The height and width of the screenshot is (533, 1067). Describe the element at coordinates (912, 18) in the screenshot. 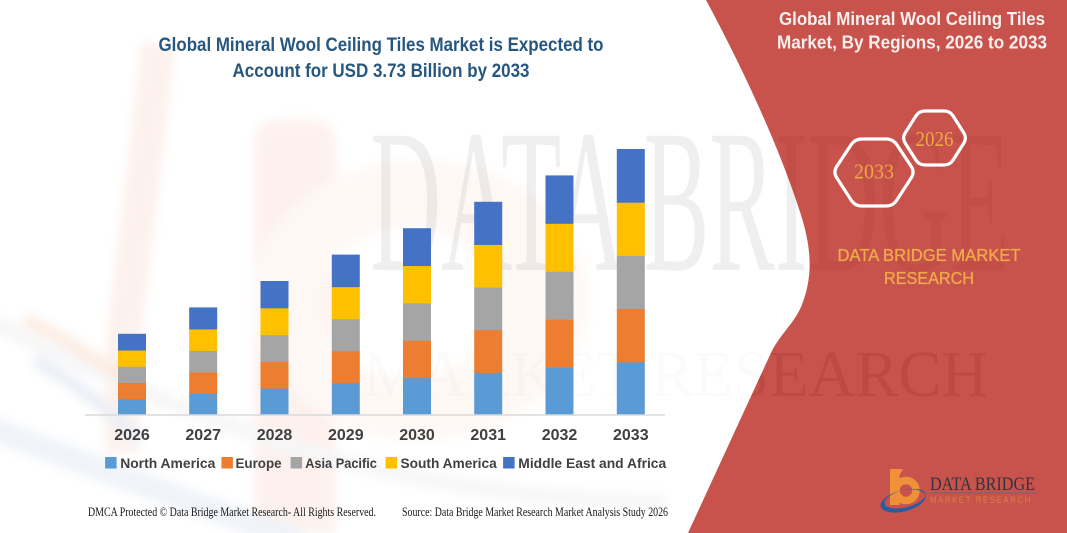

I see `svg-text:Global Mineral Wool Ceiling Ti: Global Mineral Wool Ceiling Tiles` at that location.